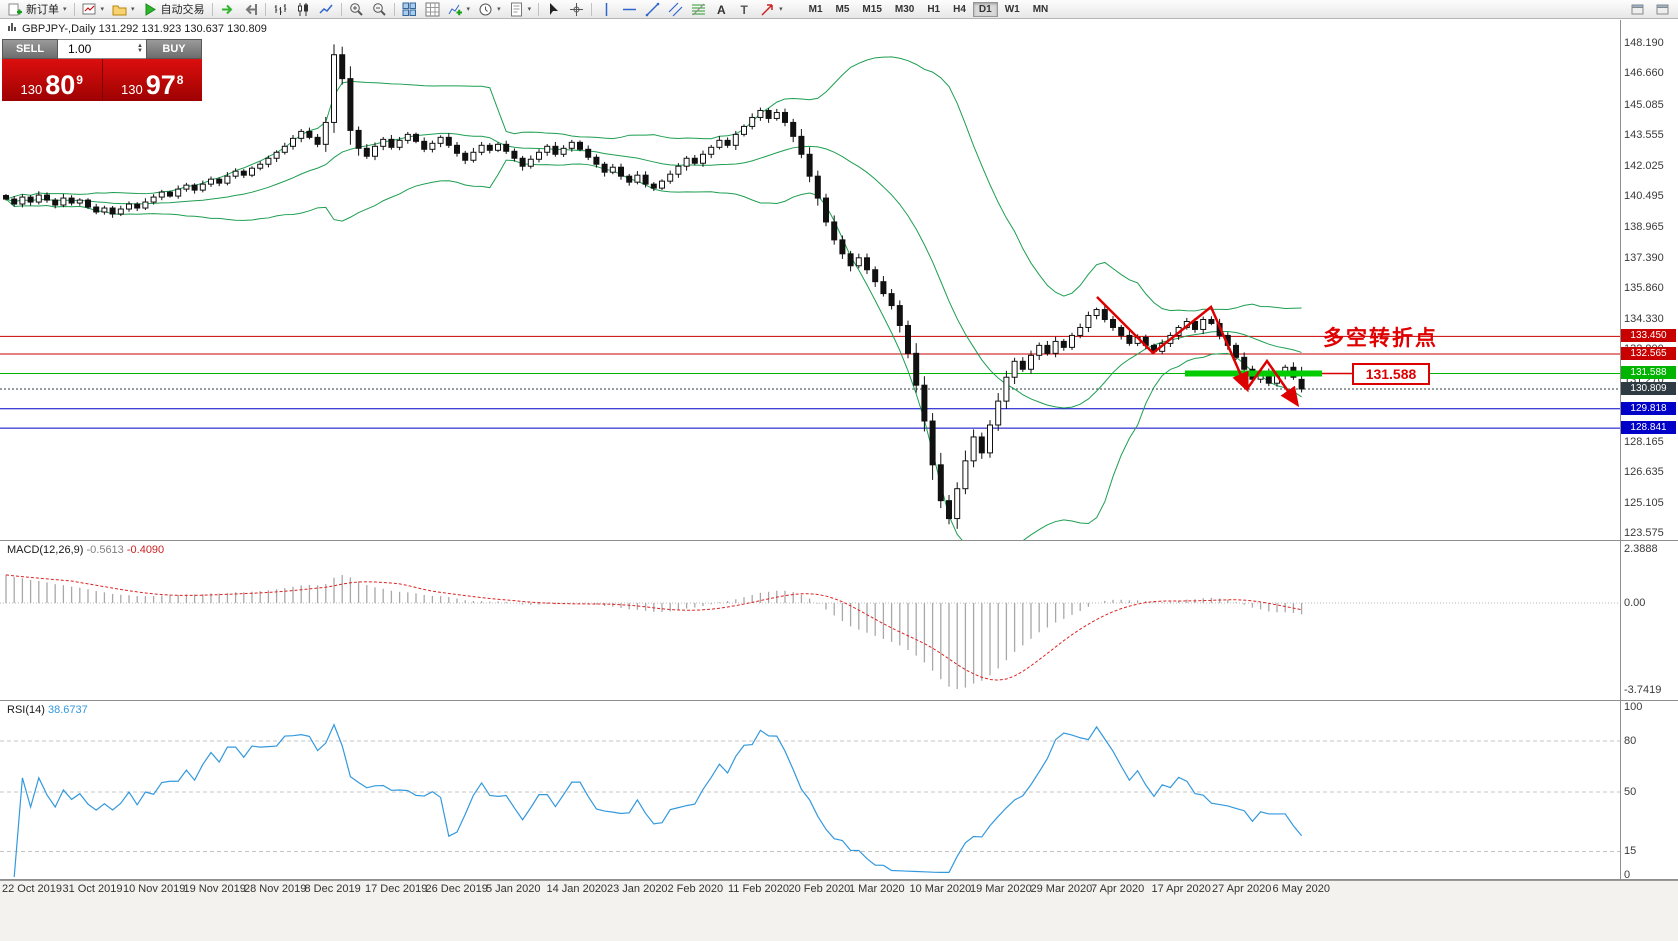 This screenshot has width=1678, height=941. What do you see at coordinates (816, 9) in the screenshot?
I see `timeframe-m1: M1` at bounding box center [816, 9].